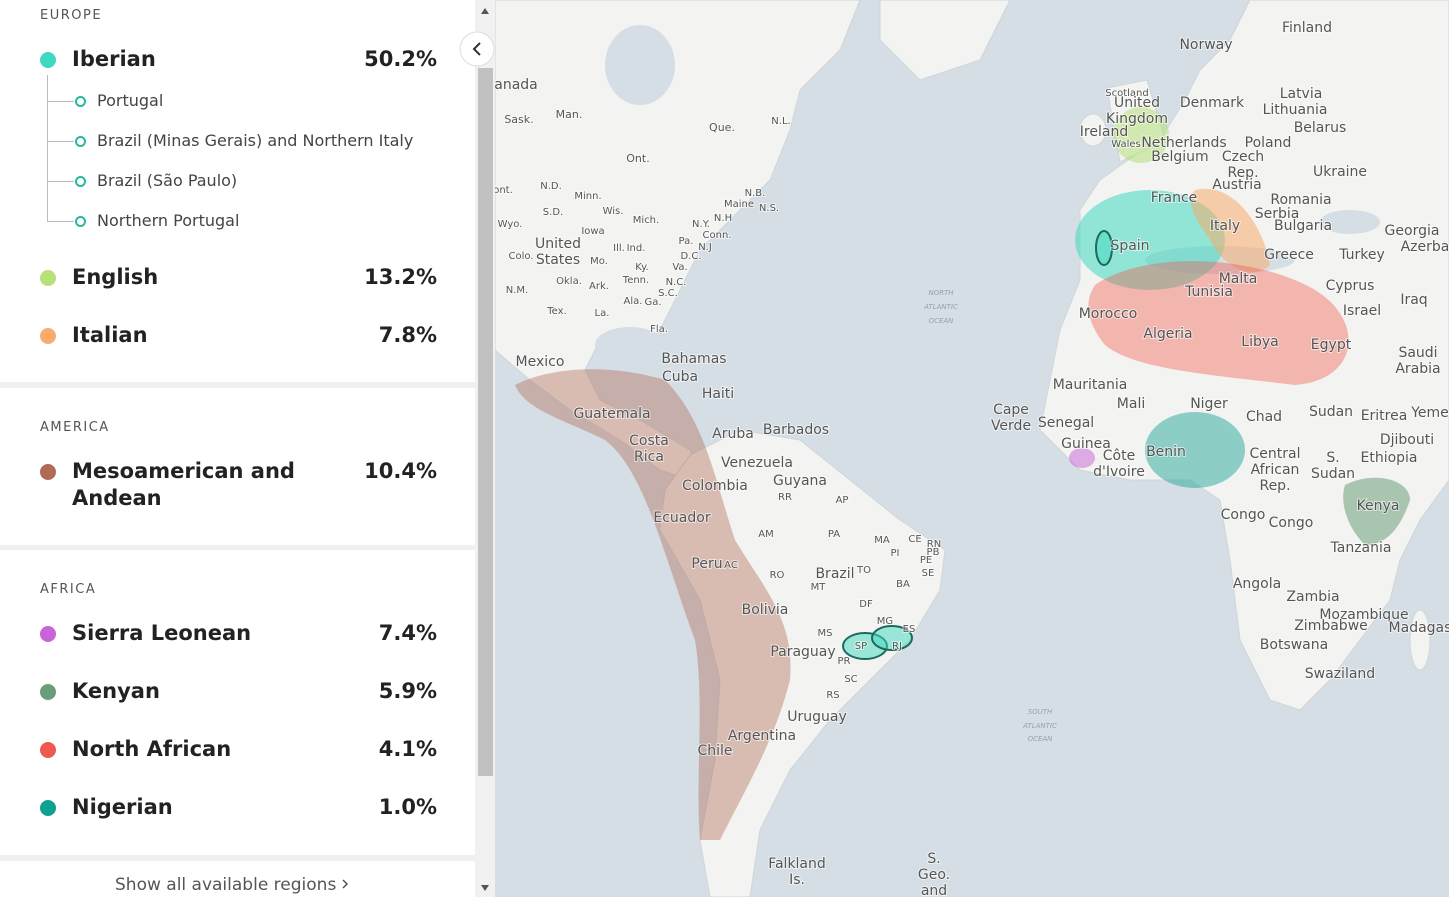  I want to click on region-name: Italian, so click(110, 335).